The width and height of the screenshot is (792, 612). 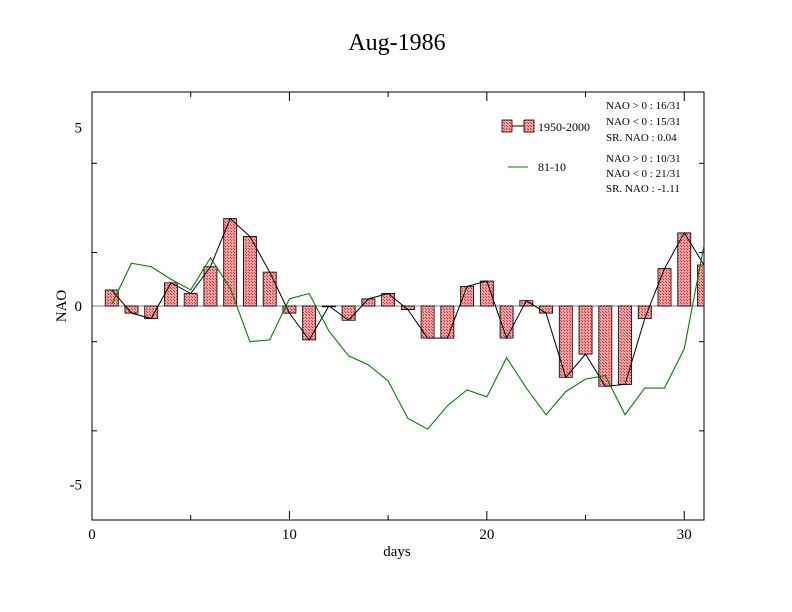 What do you see at coordinates (79, 129) in the screenshot?
I see `y-tick-label: 5` at bounding box center [79, 129].